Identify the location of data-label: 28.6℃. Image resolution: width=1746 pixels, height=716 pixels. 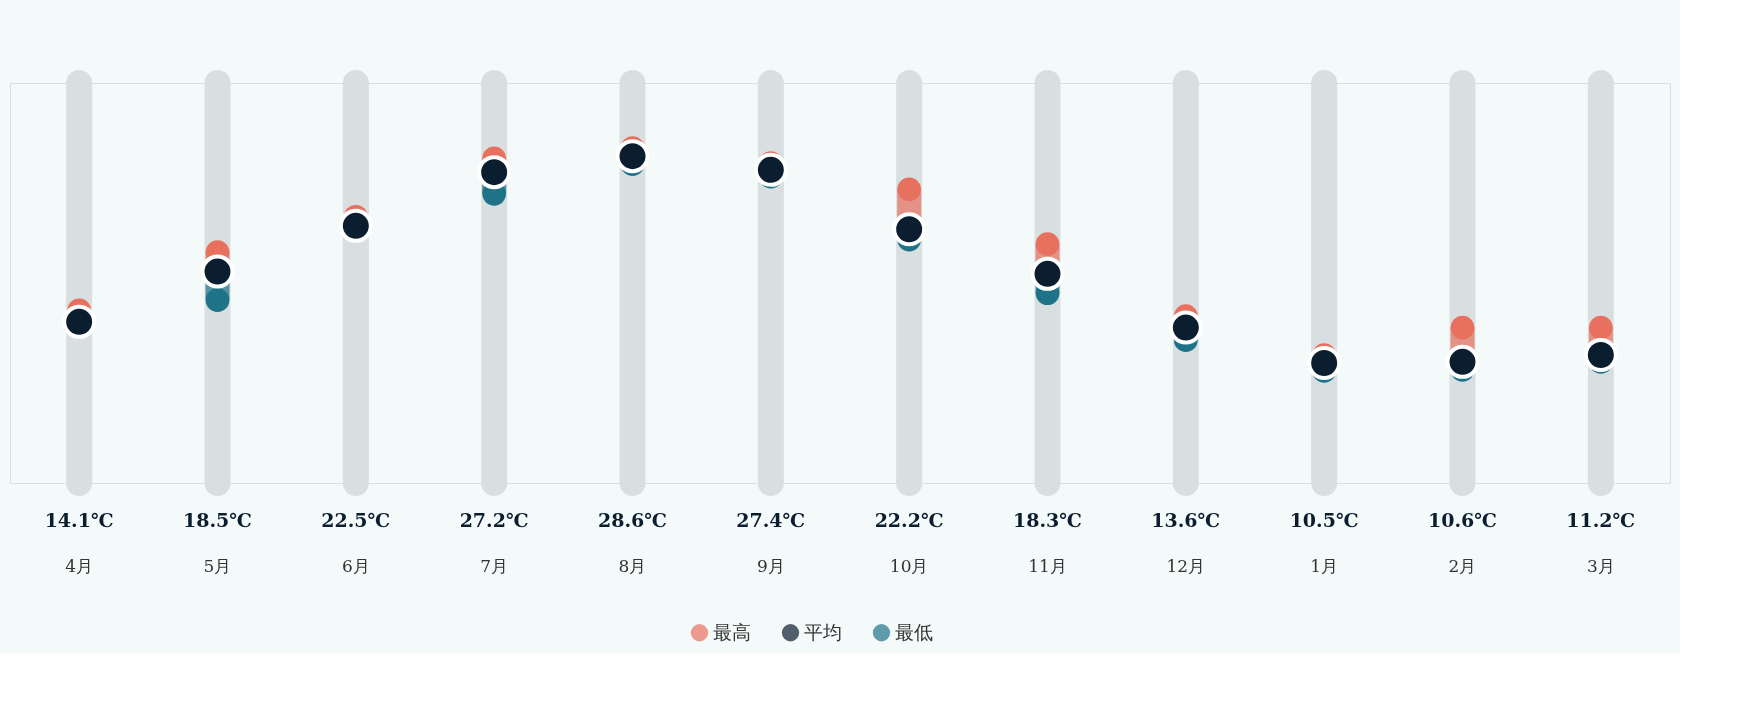
(632, 520).